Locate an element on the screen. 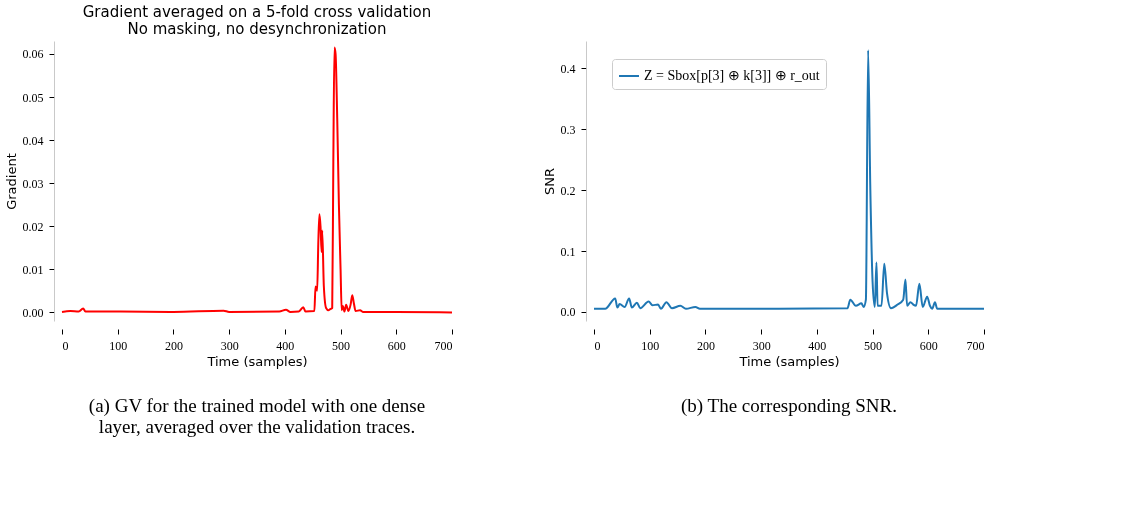  y-tick-label: 0.02 is located at coordinates (33, 226).